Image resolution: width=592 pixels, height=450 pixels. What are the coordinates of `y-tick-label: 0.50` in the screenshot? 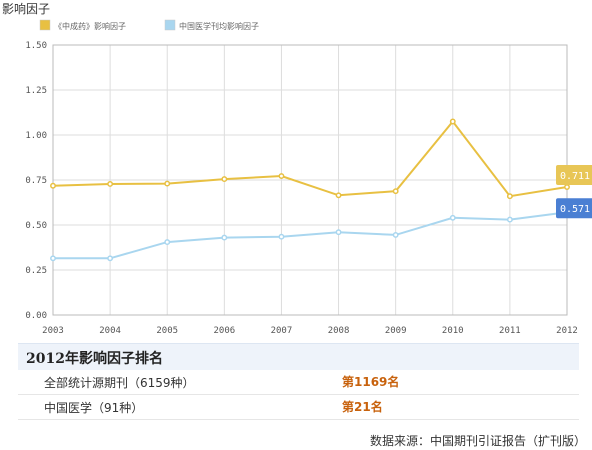 It's located at (36, 226).